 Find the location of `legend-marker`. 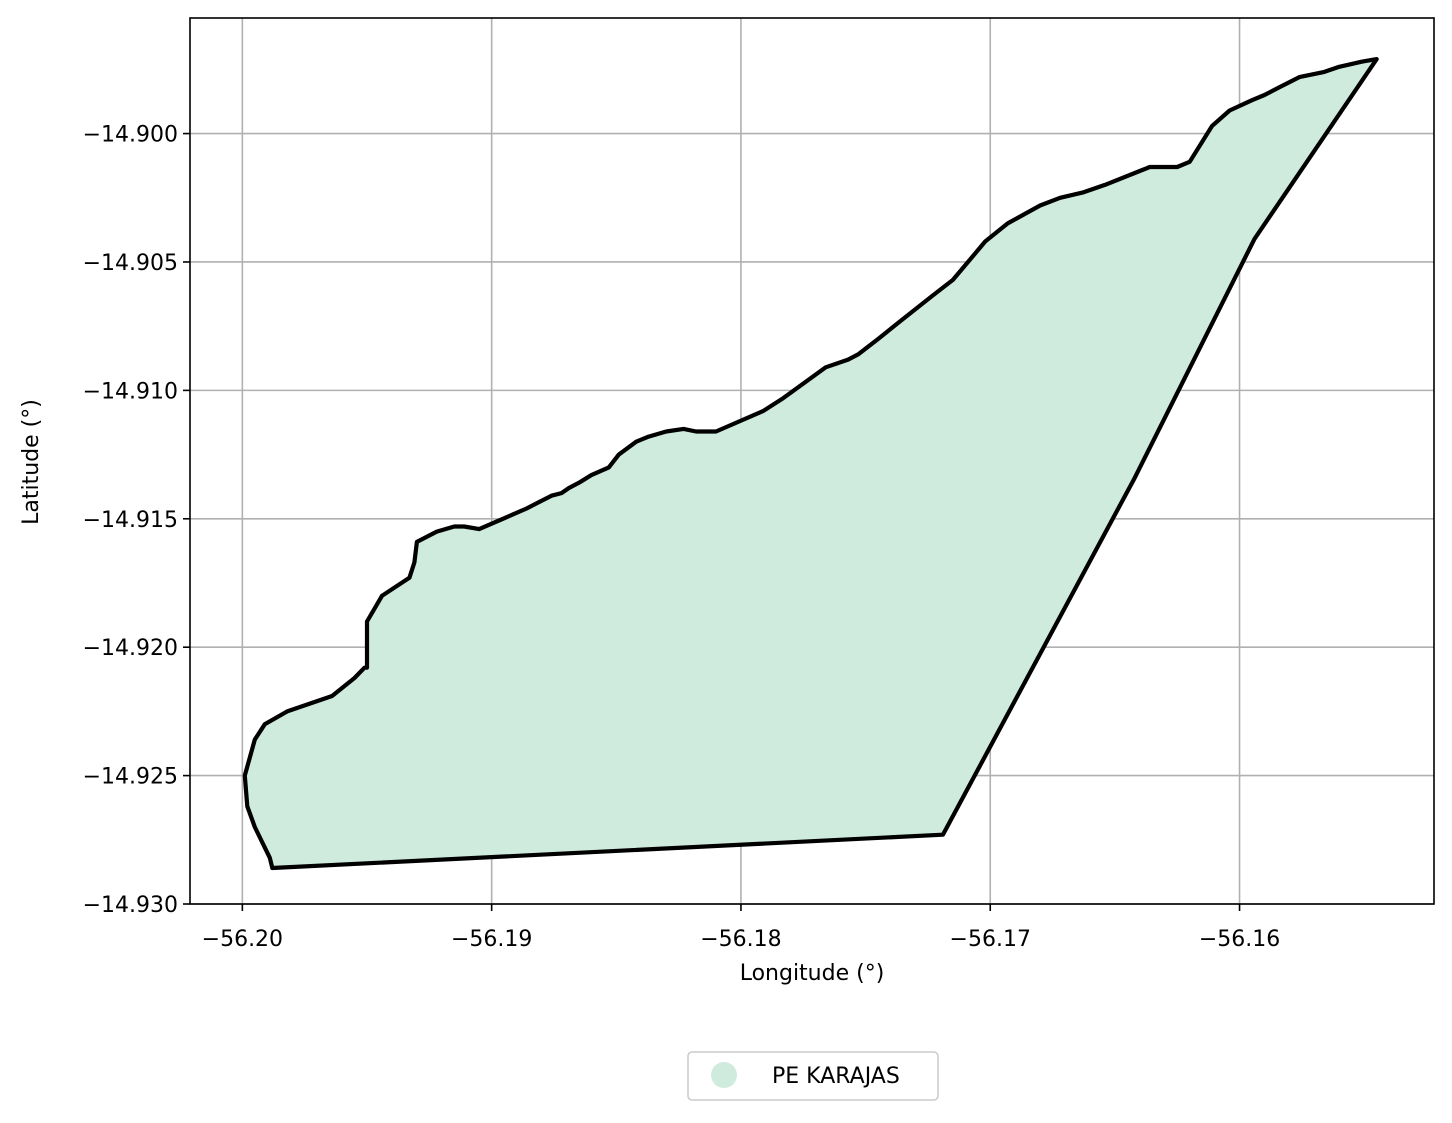

legend-marker is located at coordinates (724, 1075).